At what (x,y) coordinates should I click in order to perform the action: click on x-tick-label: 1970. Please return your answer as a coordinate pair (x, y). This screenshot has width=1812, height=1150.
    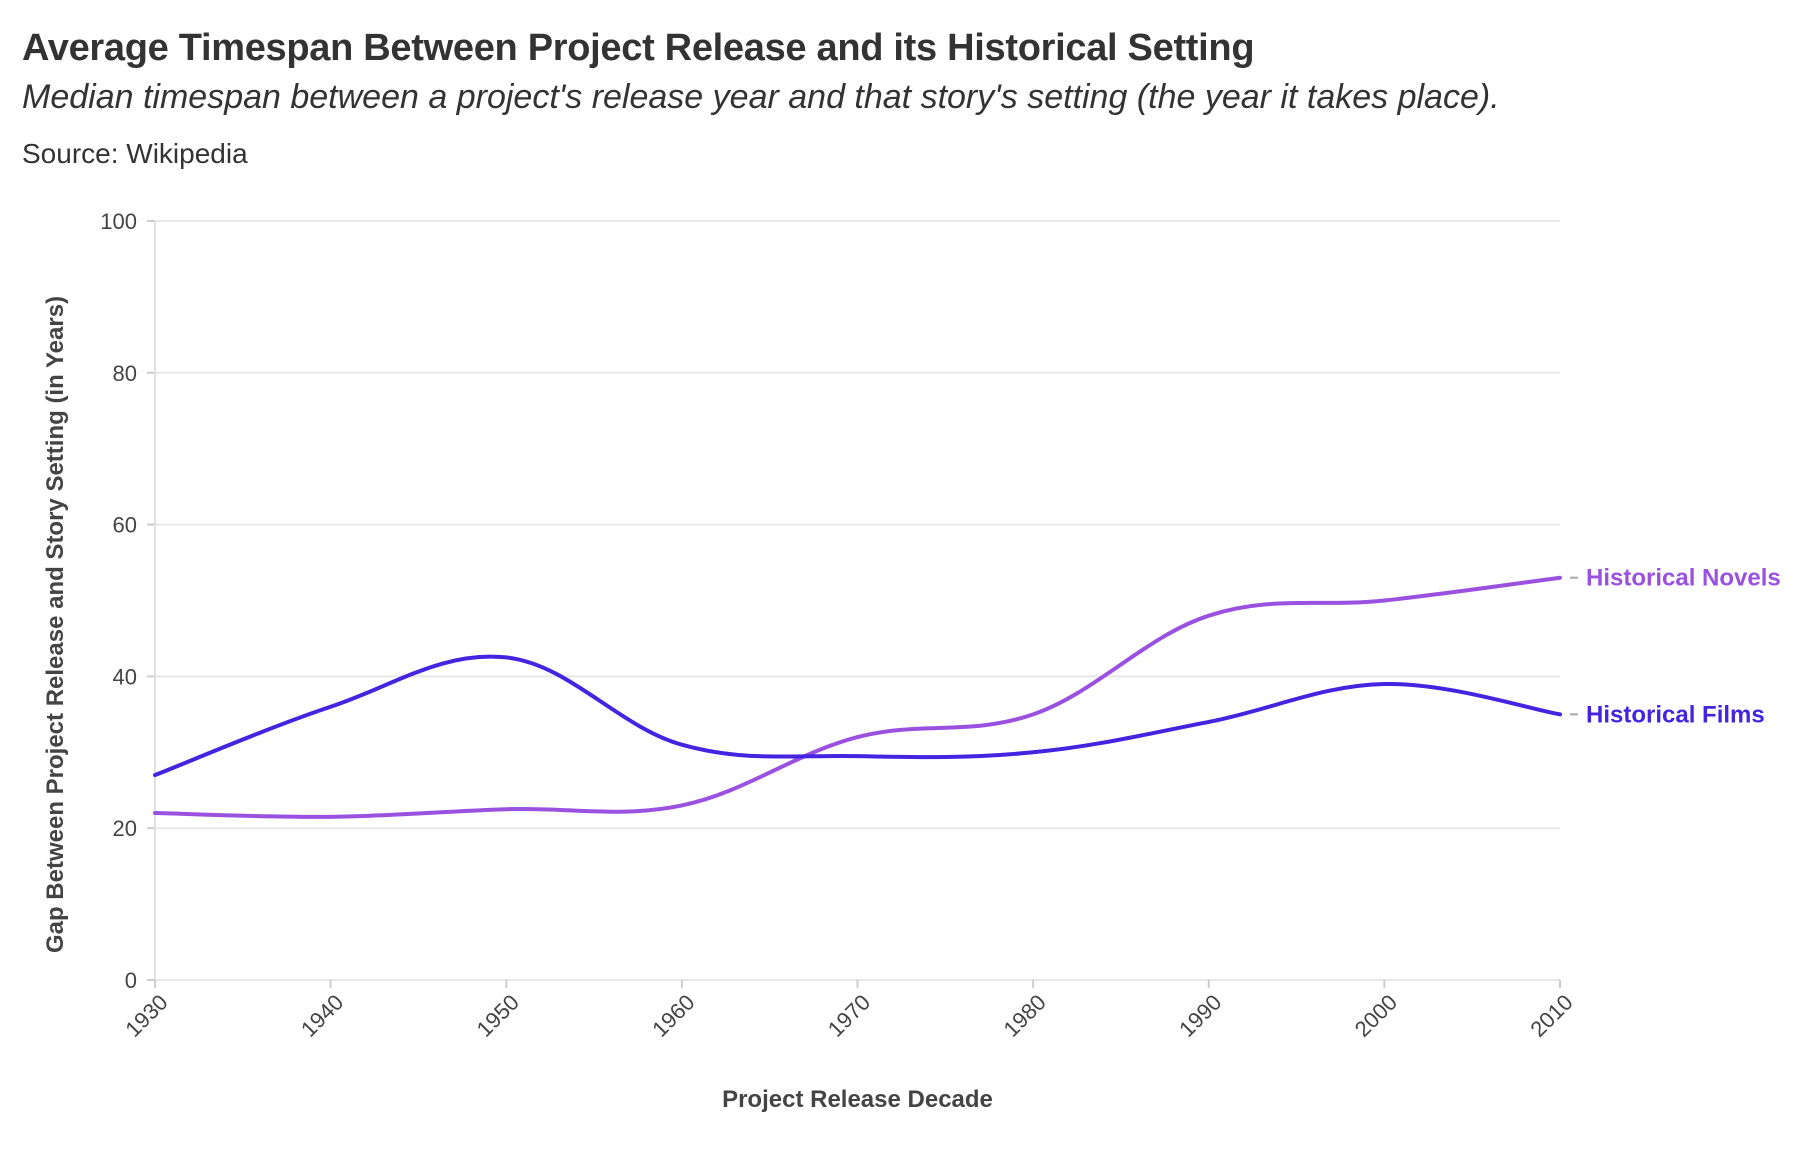
    Looking at the image, I should click on (849, 1016).